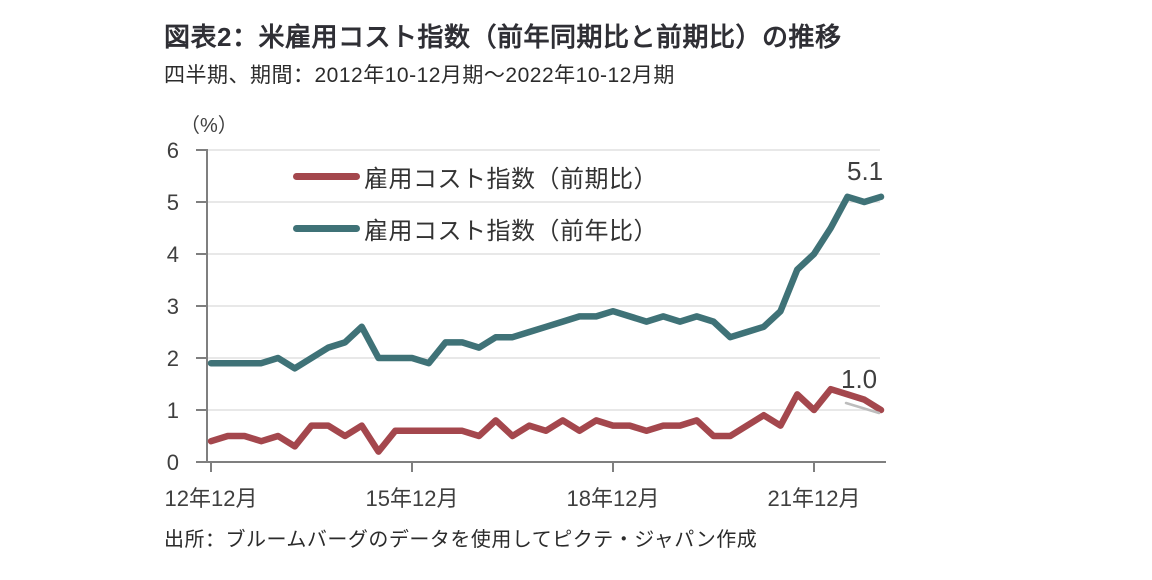 The width and height of the screenshot is (1152, 580). Describe the element at coordinates (862, 408) in the screenshot. I see `pointer-artifact` at that location.